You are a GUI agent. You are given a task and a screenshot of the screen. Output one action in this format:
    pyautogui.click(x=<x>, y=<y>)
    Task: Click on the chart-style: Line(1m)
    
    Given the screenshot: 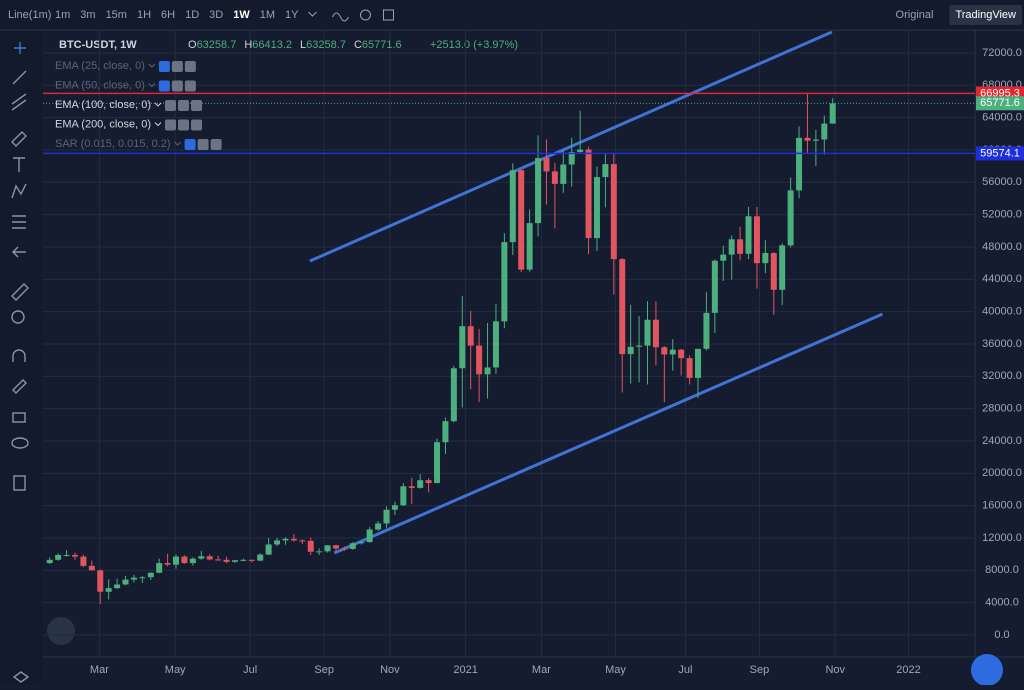 What is the action you would take?
    pyautogui.click(x=29, y=15)
    